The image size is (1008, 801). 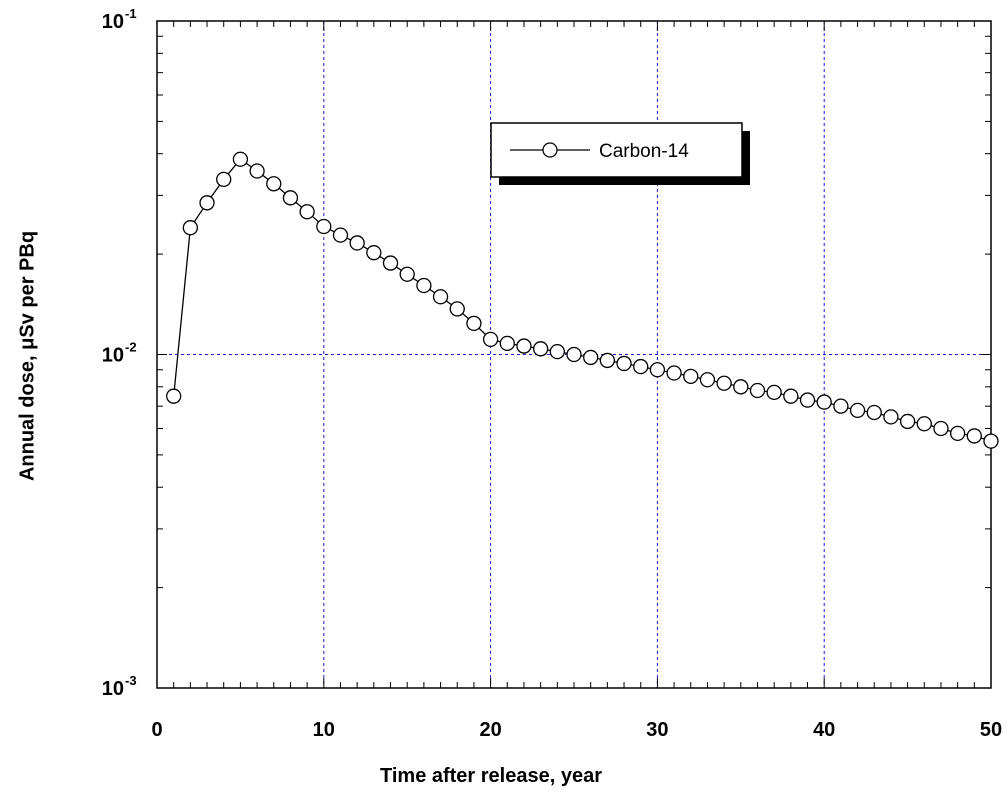 What do you see at coordinates (131, 680) in the screenshot?
I see `y-tick-label-exp: -3` at bounding box center [131, 680].